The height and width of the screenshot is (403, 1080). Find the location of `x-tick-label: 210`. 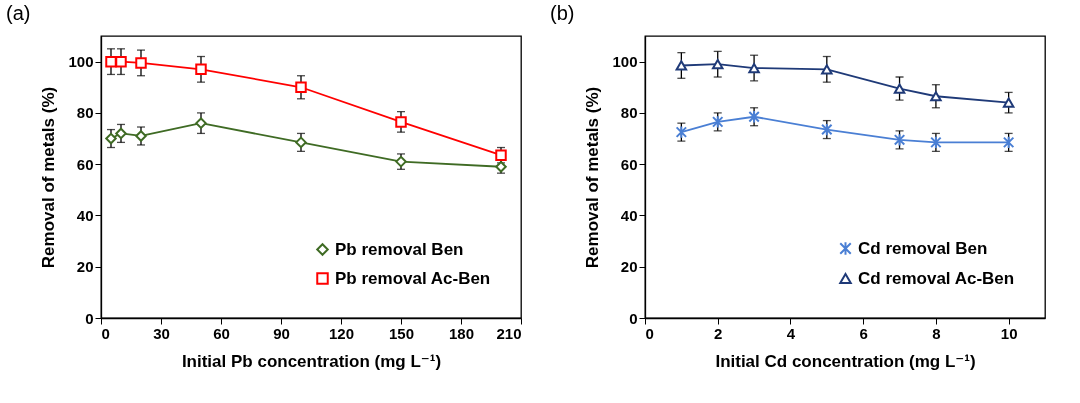

x-tick-label: 210 is located at coordinates (509, 333).